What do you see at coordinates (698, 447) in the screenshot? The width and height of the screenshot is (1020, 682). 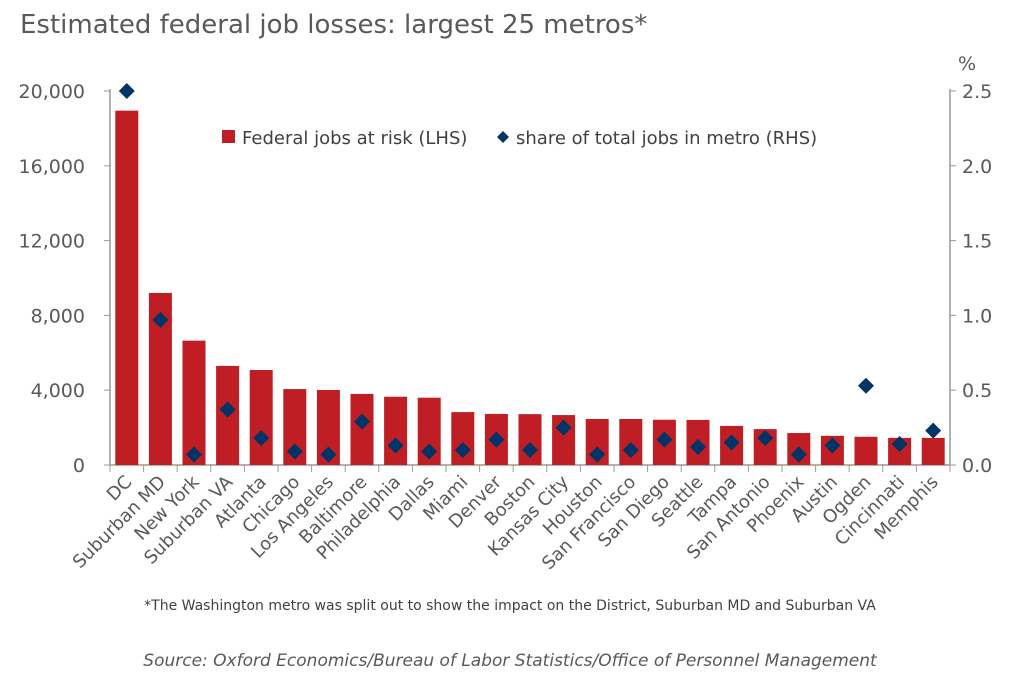 I see `share-point-seattle` at bounding box center [698, 447].